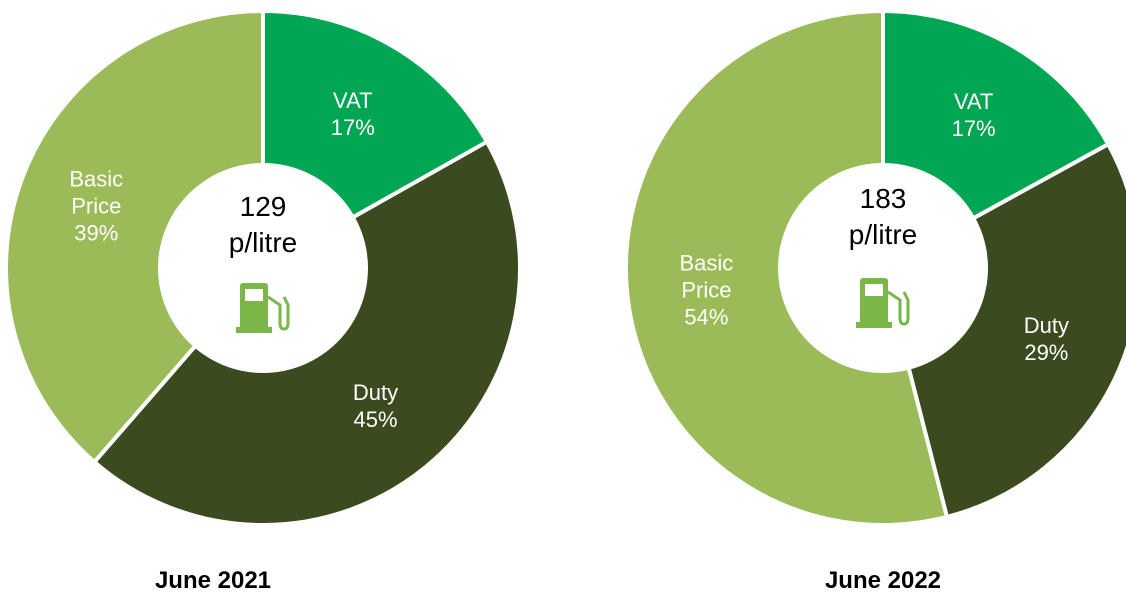  I want to click on slice-label: Basic Price 39%, so click(96, 205).